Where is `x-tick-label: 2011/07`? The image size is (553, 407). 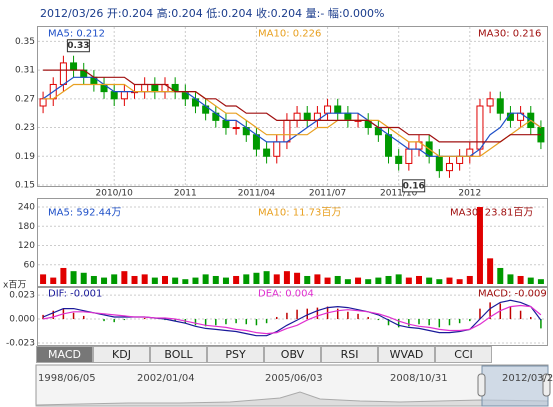 x-tick-label: 2011/07 is located at coordinates (327, 194).